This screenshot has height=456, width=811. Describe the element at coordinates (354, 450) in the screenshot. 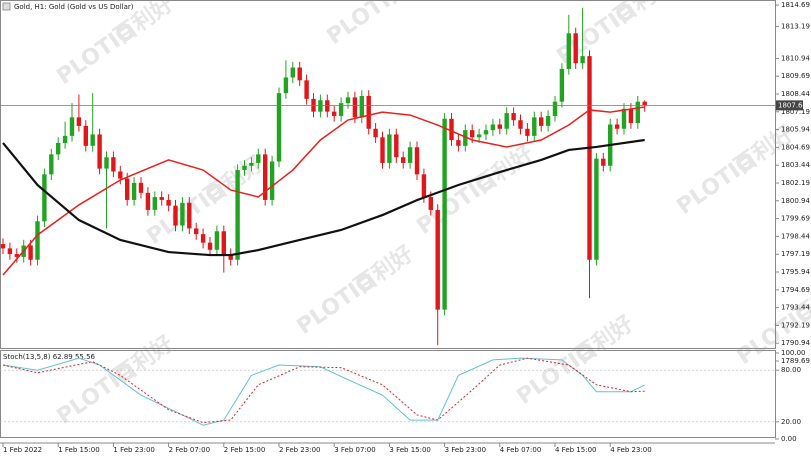

I see `x-tick-label: 3 Feb 07:00` at that location.